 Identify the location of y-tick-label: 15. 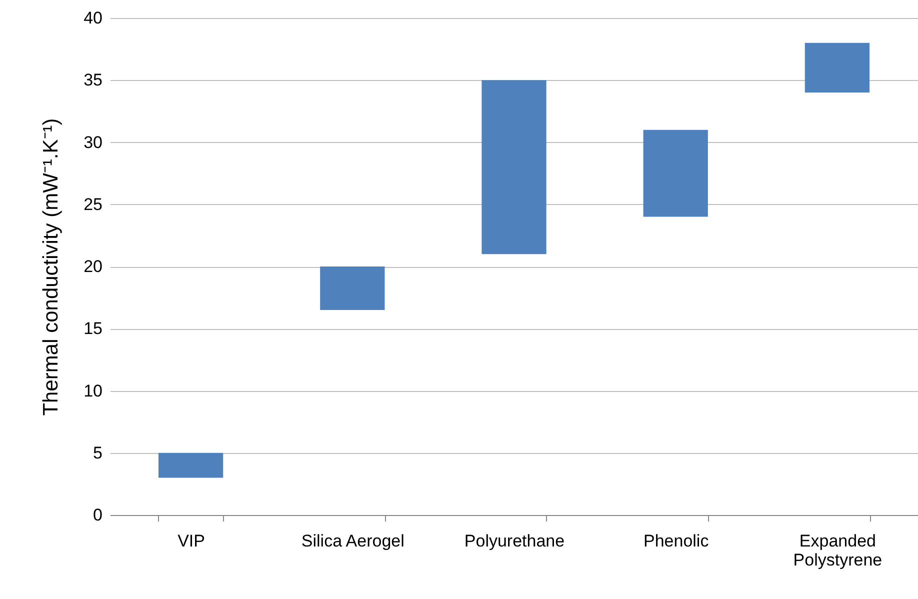
(93, 328).